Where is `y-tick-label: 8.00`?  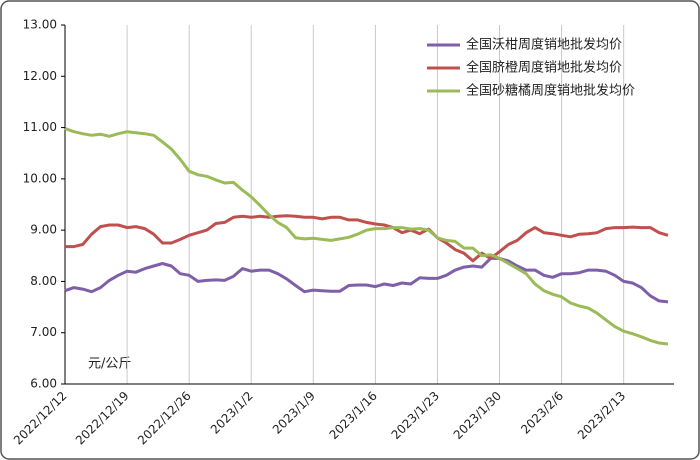 y-tick-label: 8.00 is located at coordinates (43, 281).